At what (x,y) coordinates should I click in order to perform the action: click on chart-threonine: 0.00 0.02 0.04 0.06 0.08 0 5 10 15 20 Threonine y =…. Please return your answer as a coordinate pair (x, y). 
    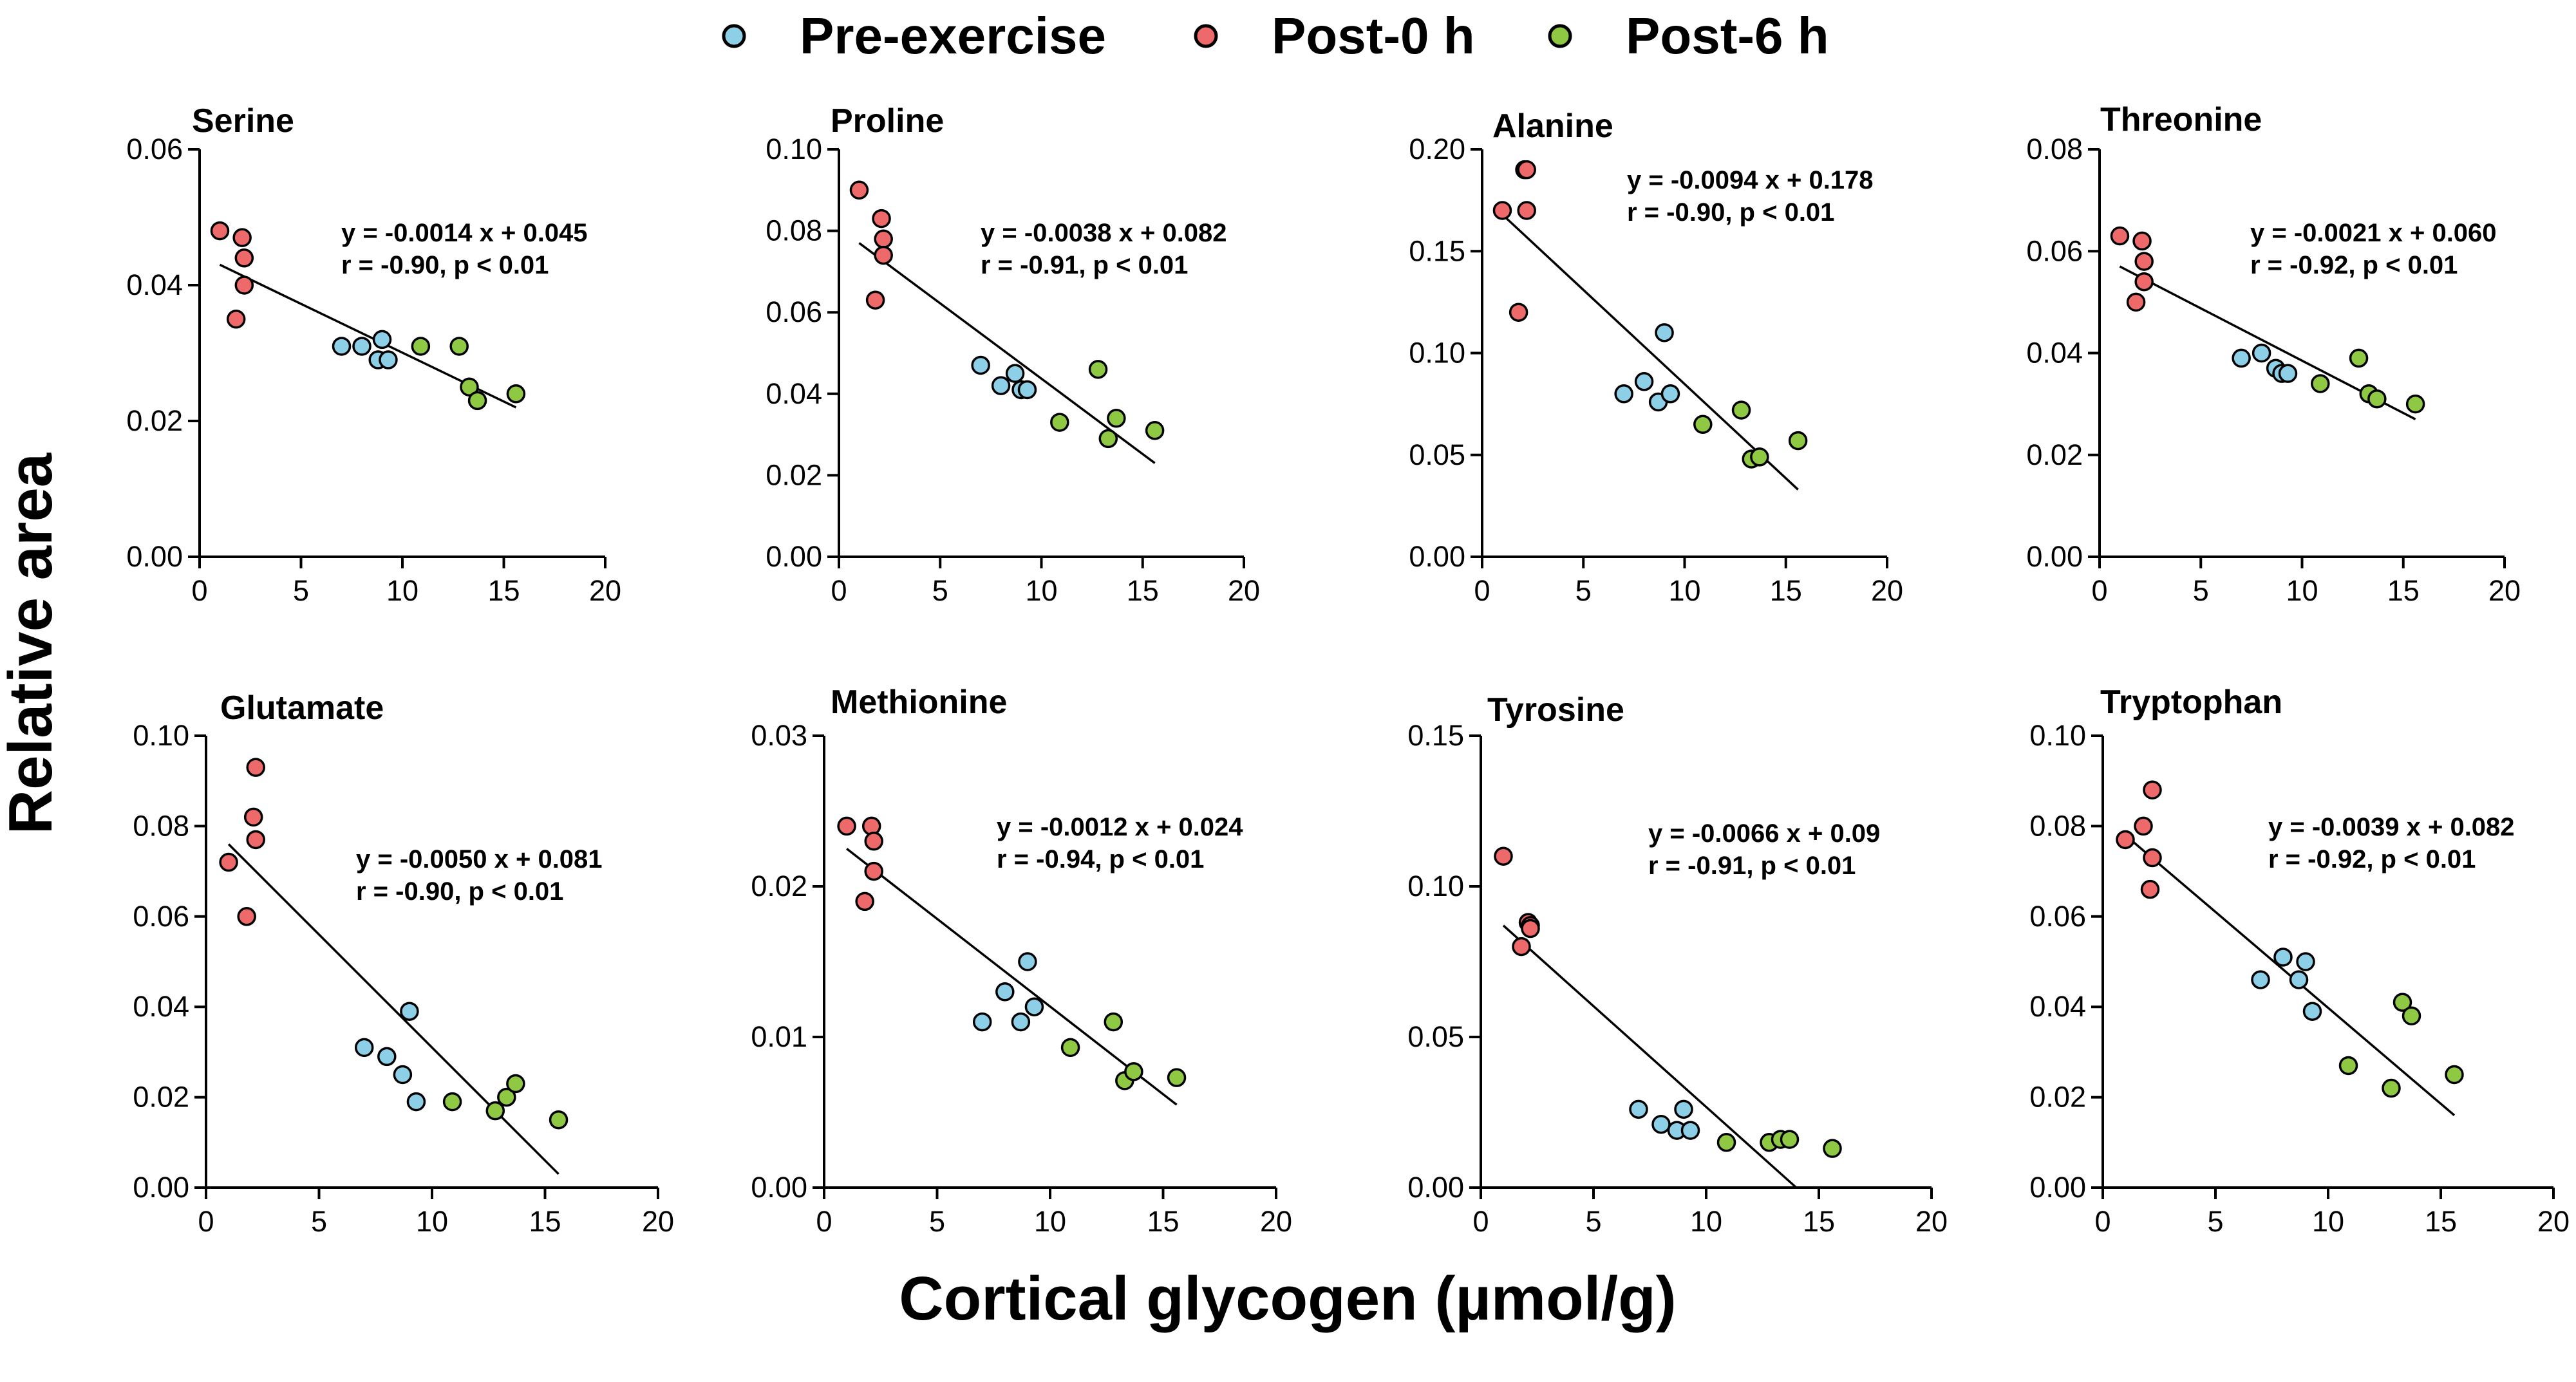
    Looking at the image, I should click on (2273, 354).